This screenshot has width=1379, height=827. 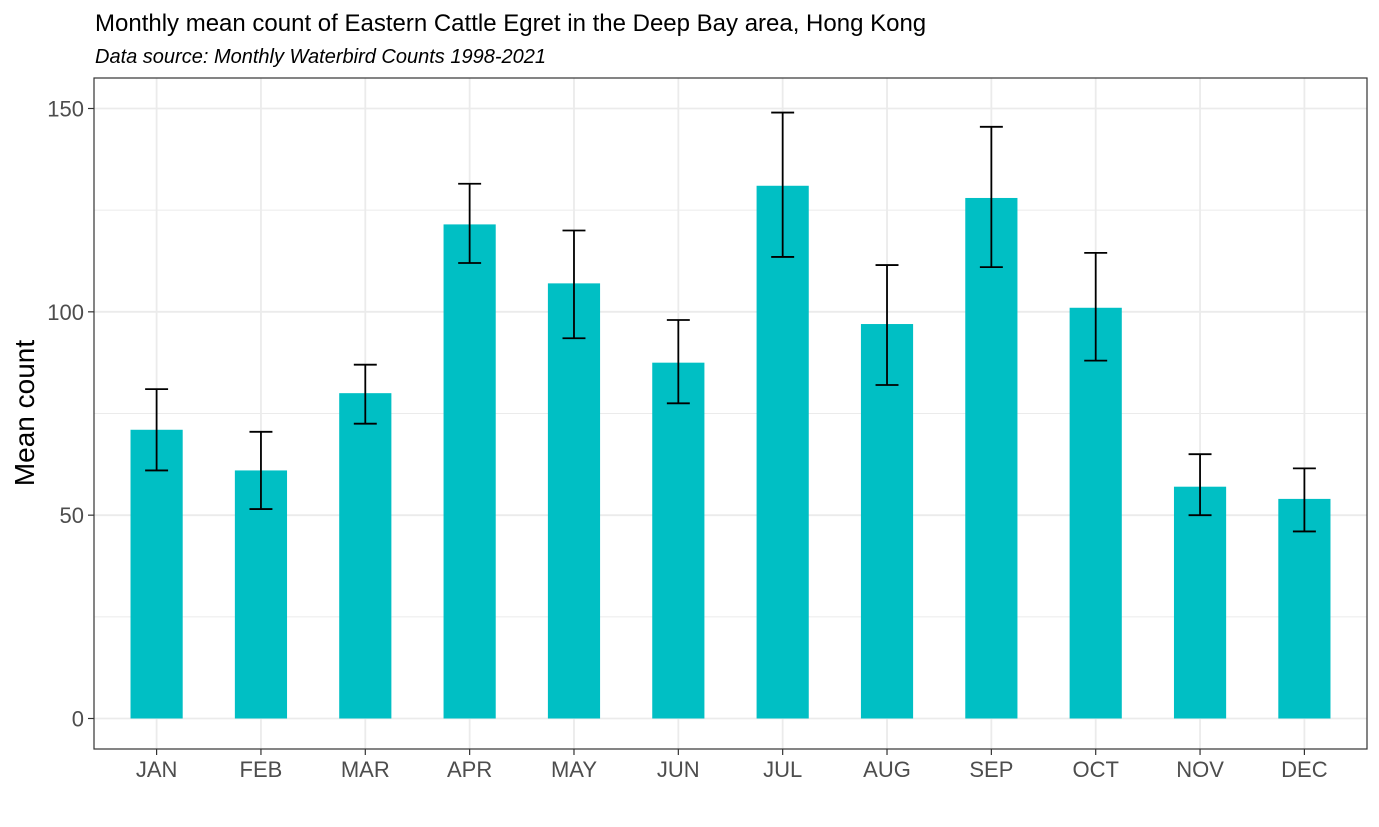 I want to click on y-tick-label: 0, so click(x=78, y=719).